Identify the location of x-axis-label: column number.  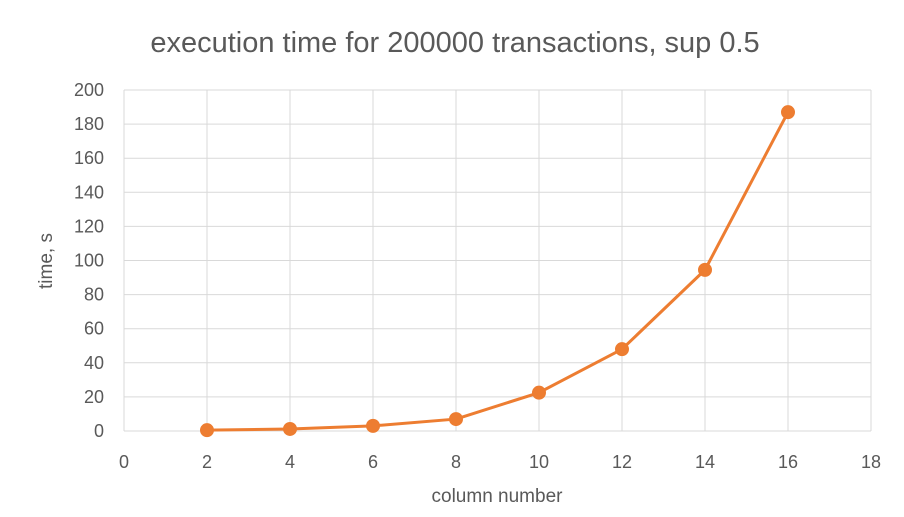
(498, 496).